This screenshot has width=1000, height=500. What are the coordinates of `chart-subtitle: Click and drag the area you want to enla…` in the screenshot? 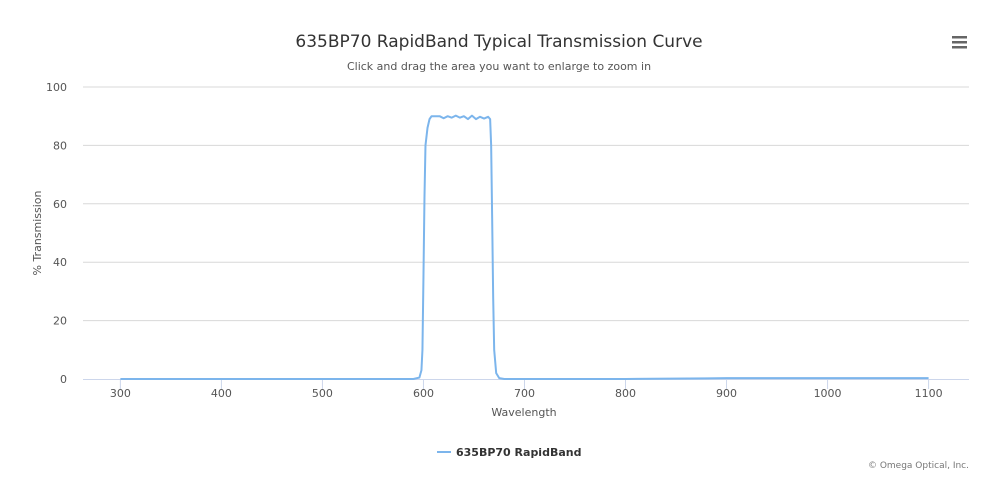 It's located at (499, 66).